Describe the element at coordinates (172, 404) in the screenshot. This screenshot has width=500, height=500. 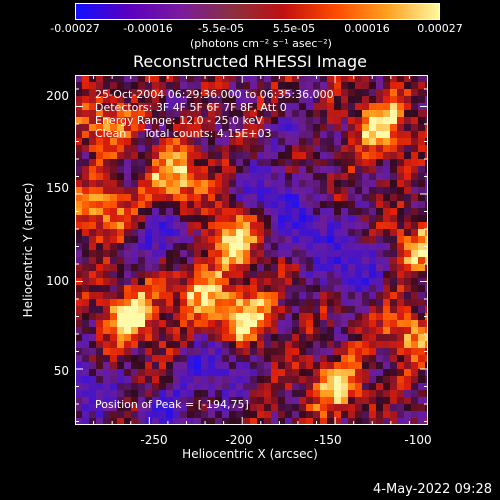
I see `peak-position: Position of Peak = [-194,75]` at that location.